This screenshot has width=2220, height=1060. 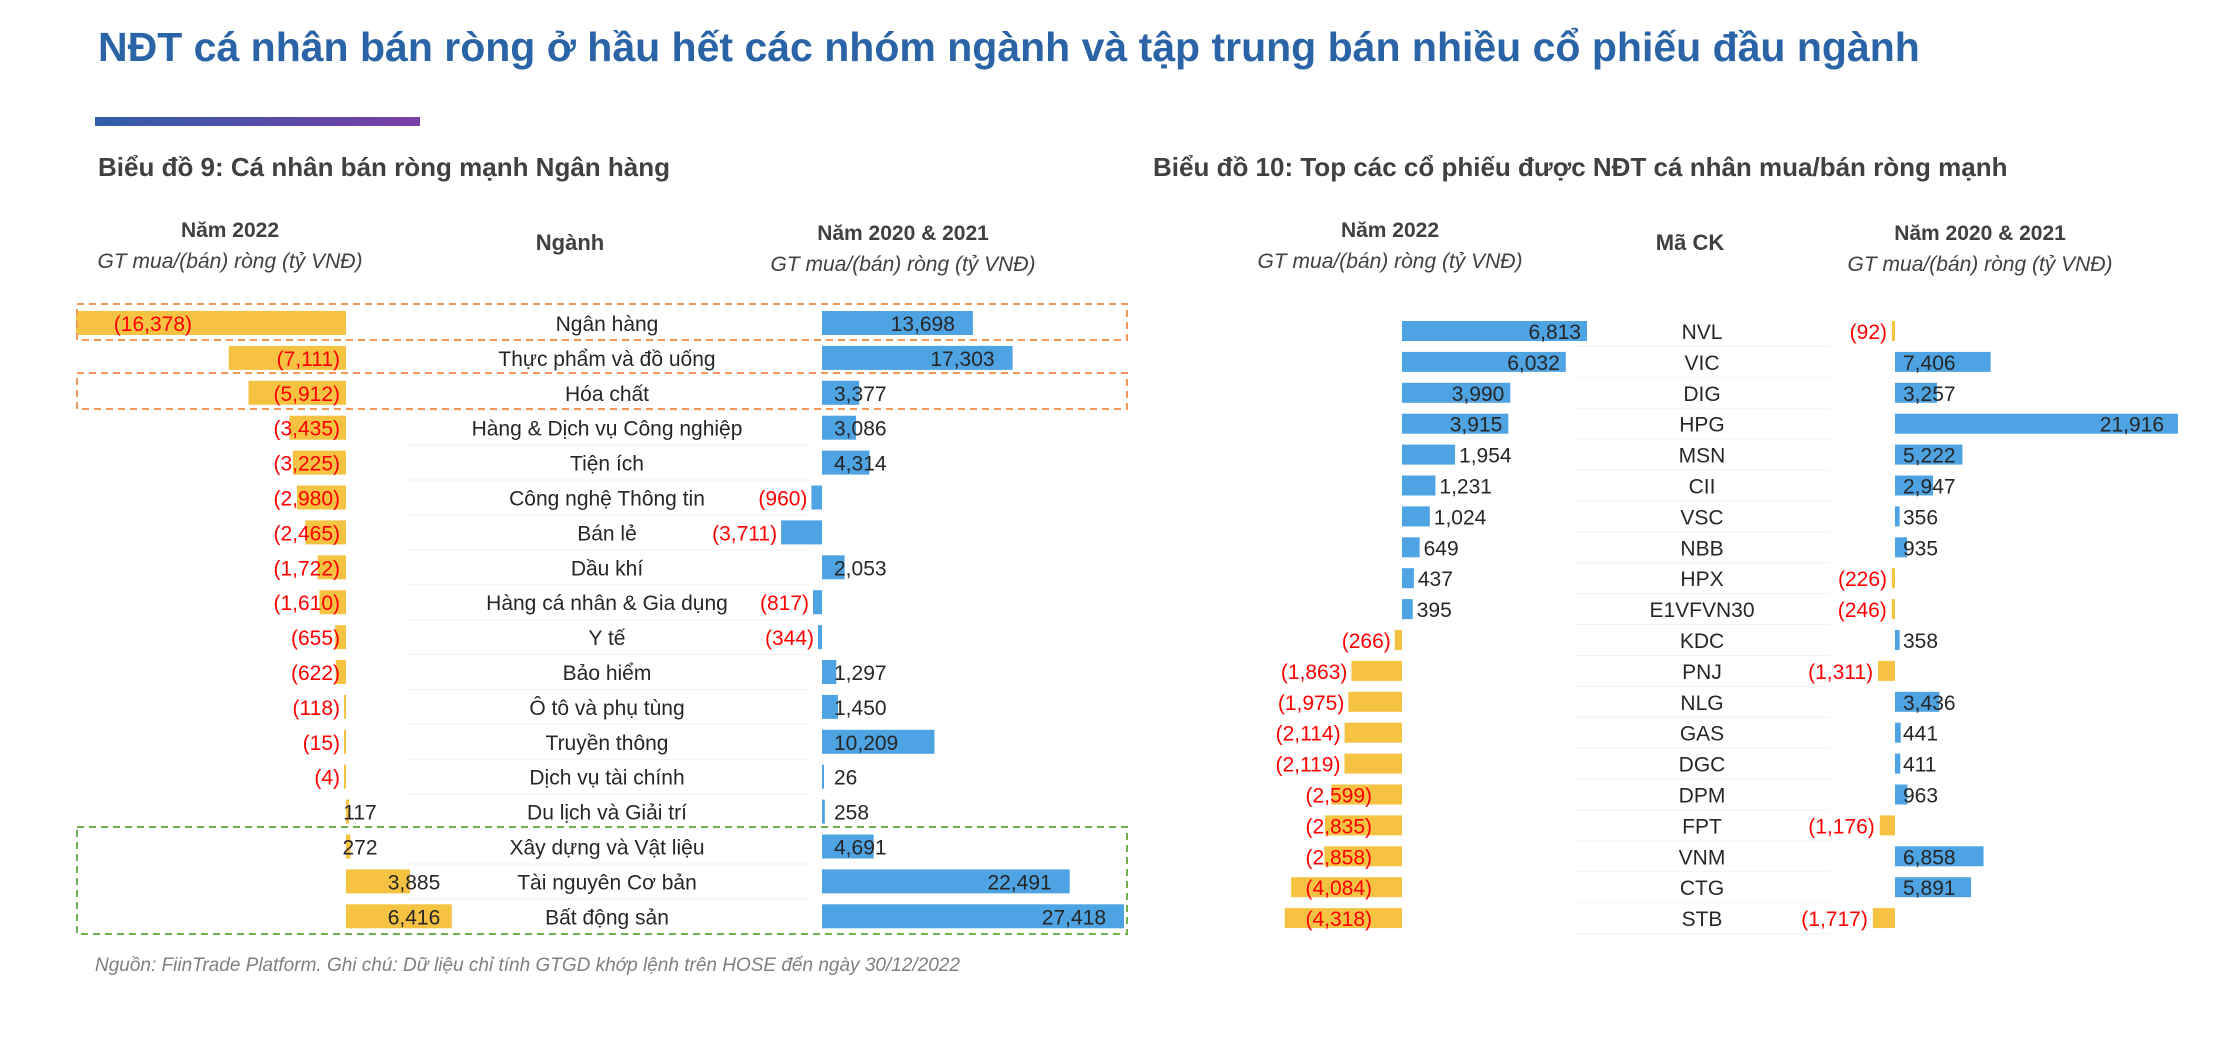 I want to click on chart10-ticker-label: MSN, so click(x=1702, y=456).